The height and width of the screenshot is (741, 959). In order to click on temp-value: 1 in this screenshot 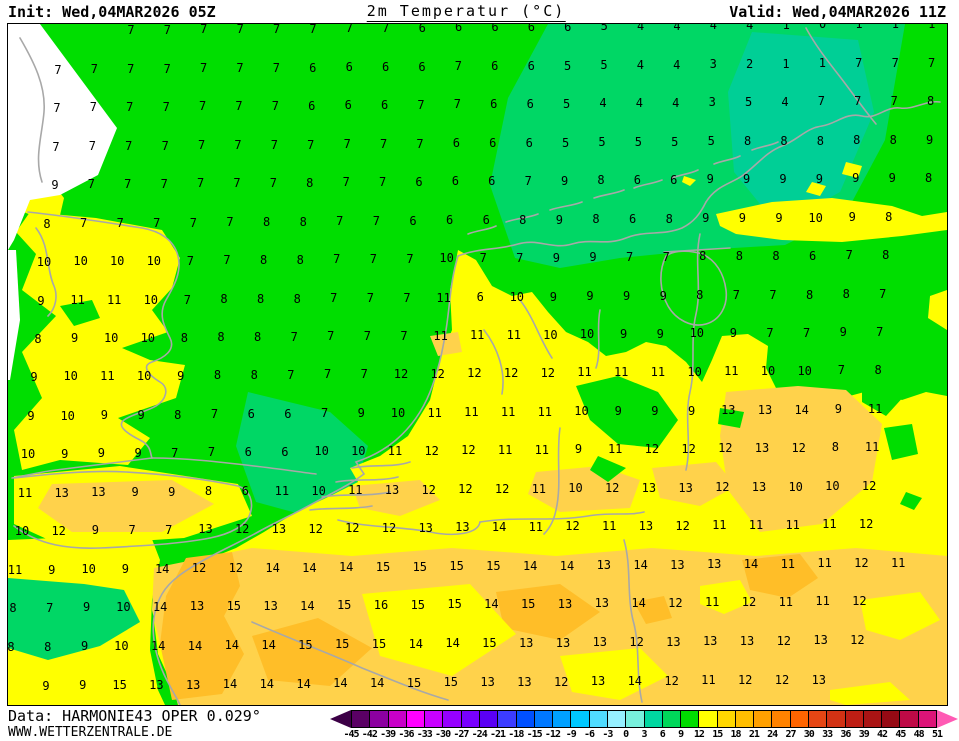, I will do `click(859, 27)`.